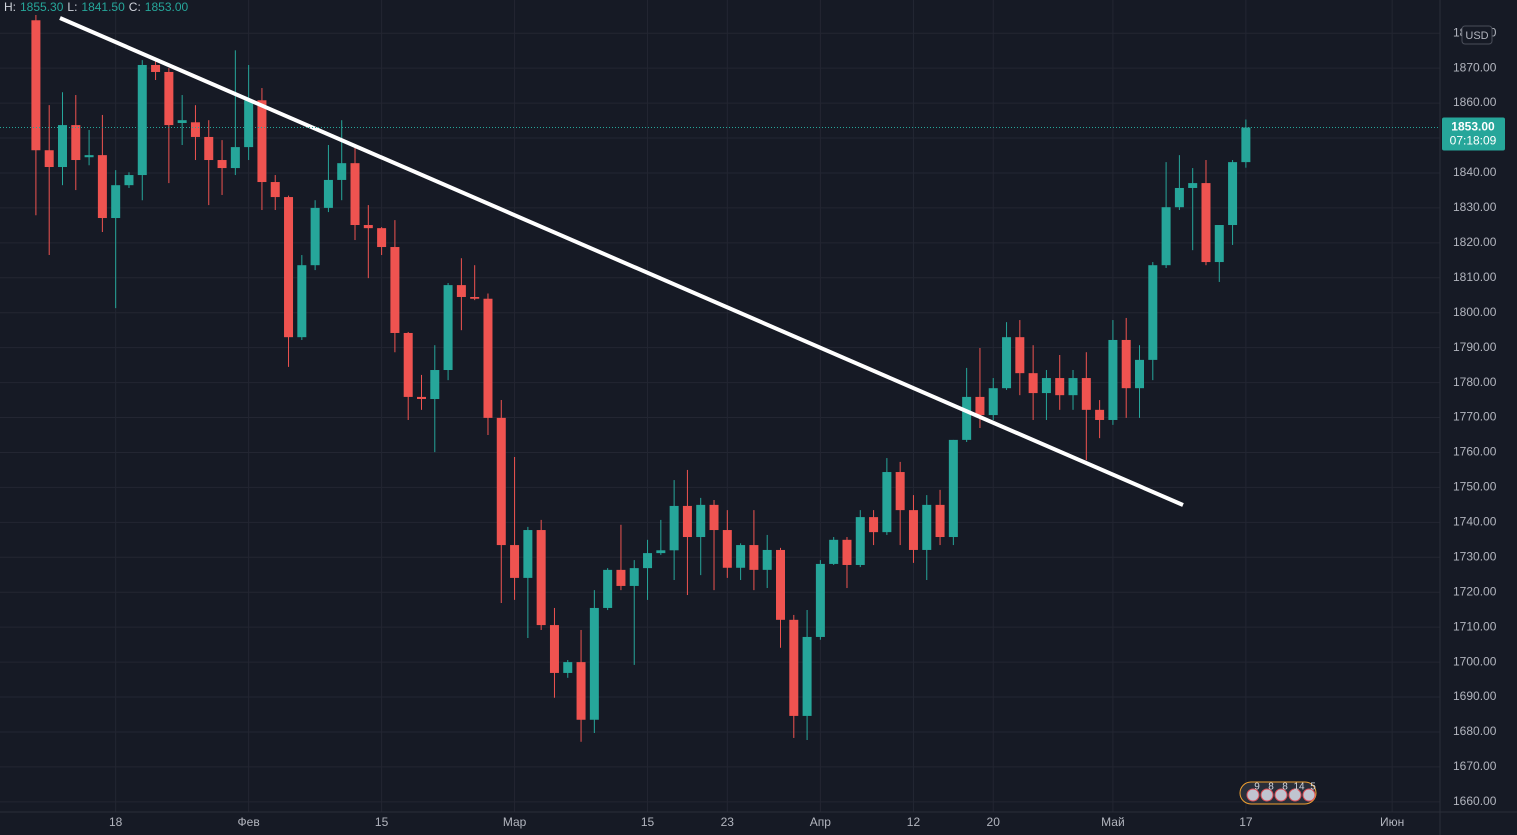 This screenshot has height=835, width=1517. What do you see at coordinates (1475, 417) in the screenshot?
I see `y-tick-label: 1770.00` at bounding box center [1475, 417].